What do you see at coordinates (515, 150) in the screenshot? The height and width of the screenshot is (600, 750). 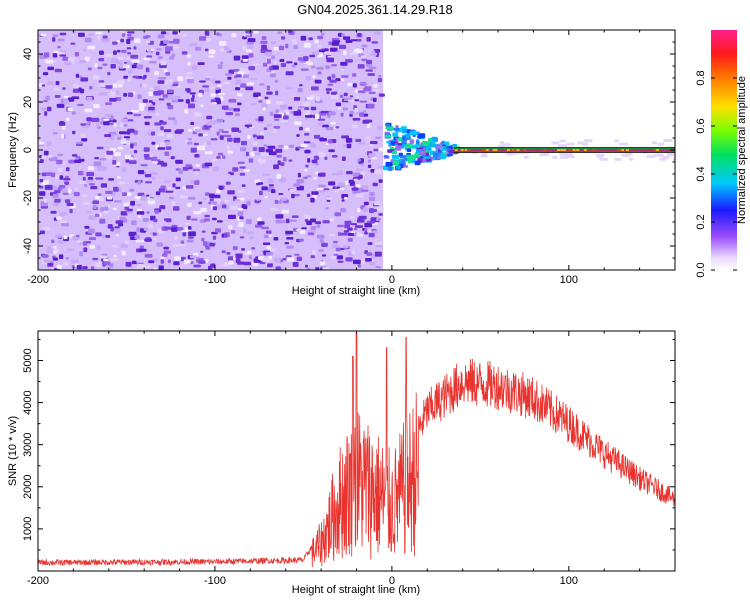 I see `spectrogram-line-dot` at bounding box center [515, 150].